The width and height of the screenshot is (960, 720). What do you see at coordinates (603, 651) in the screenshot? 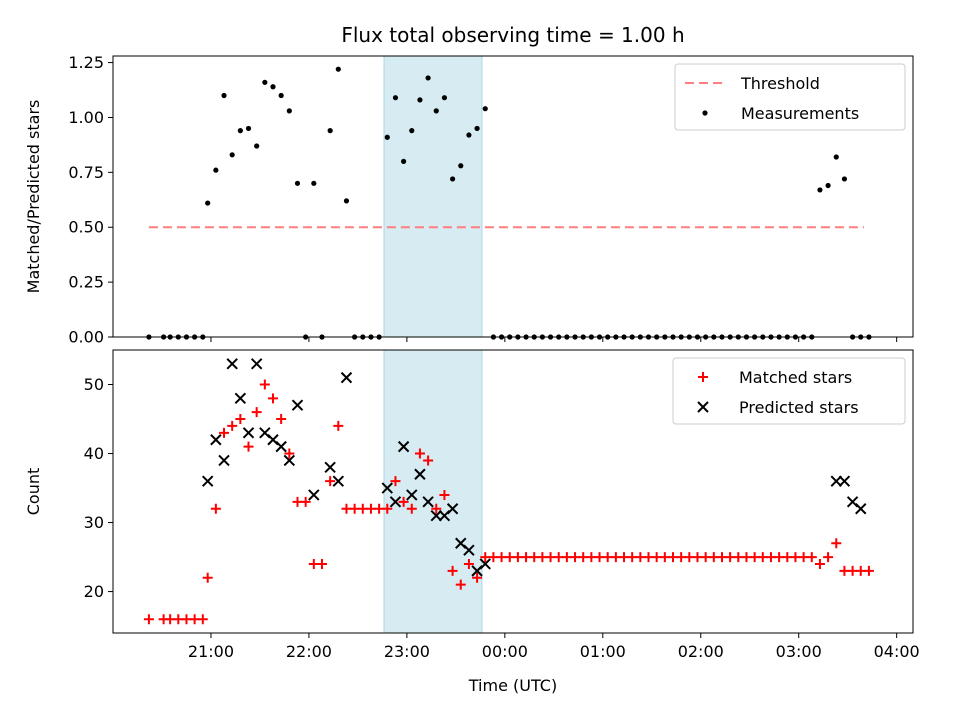
I see `x-tick-label: 01:00` at bounding box center [603, 651].